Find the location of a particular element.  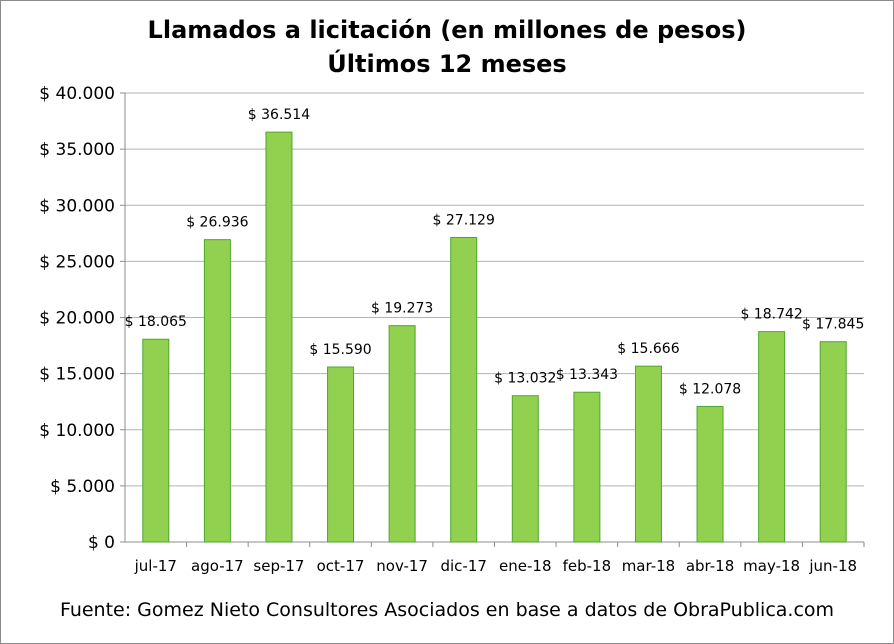

x-tick-label: jun-18 is located at coordinates (832, 566).